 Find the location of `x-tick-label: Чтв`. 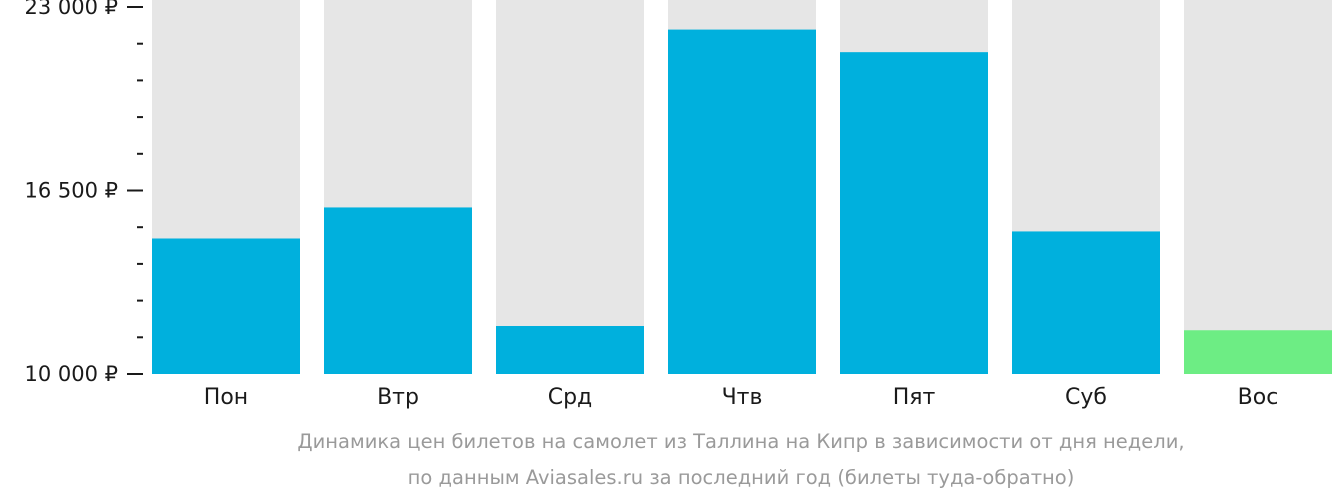

x-tick-label: Чтв is located at coordinates (742, 397).